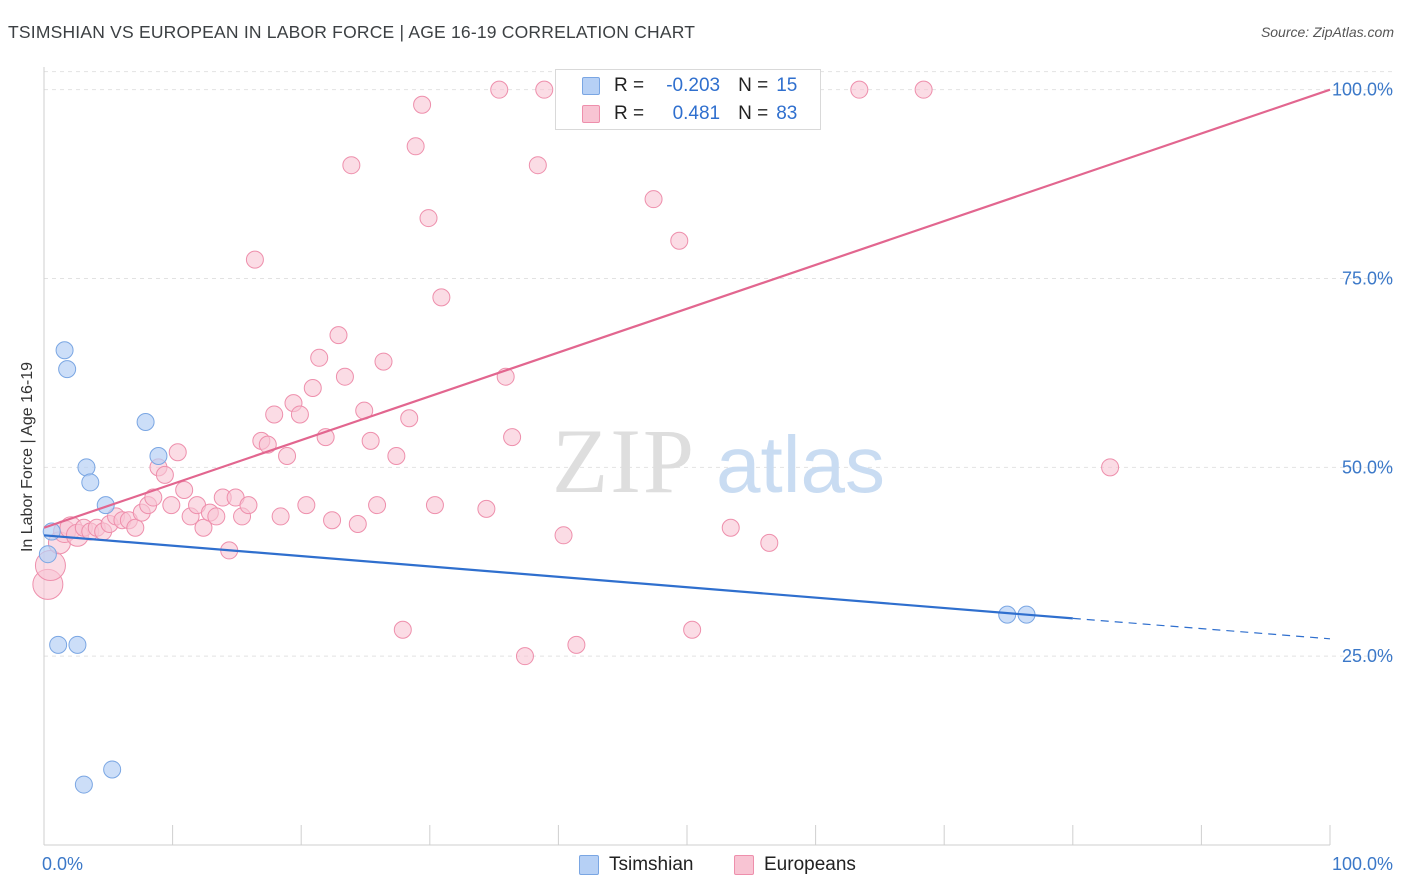 This screenshot has width=1406, height=892. What do you see at coordinates (1201, 628) in the screenshot?
I see `tsimshian-trend-extension` at bounding box center [1201, 628].